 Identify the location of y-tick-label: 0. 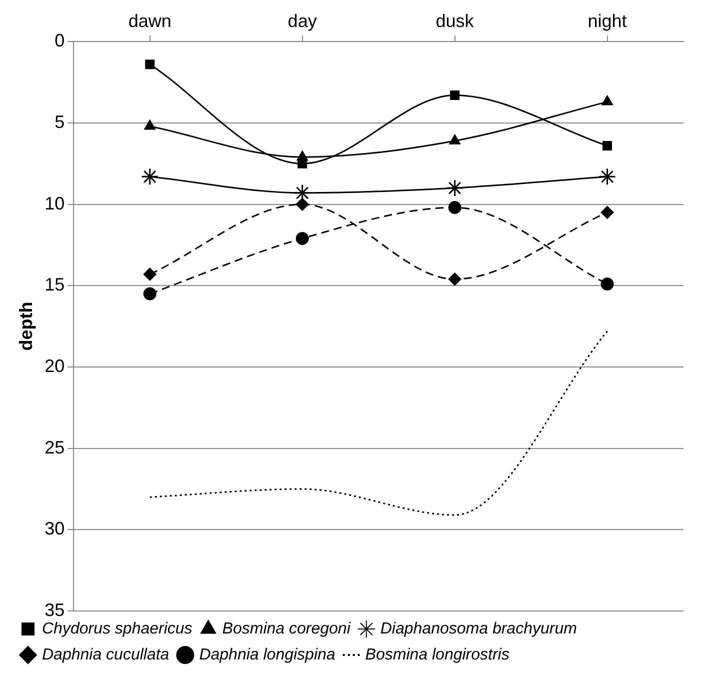
(59, 40).